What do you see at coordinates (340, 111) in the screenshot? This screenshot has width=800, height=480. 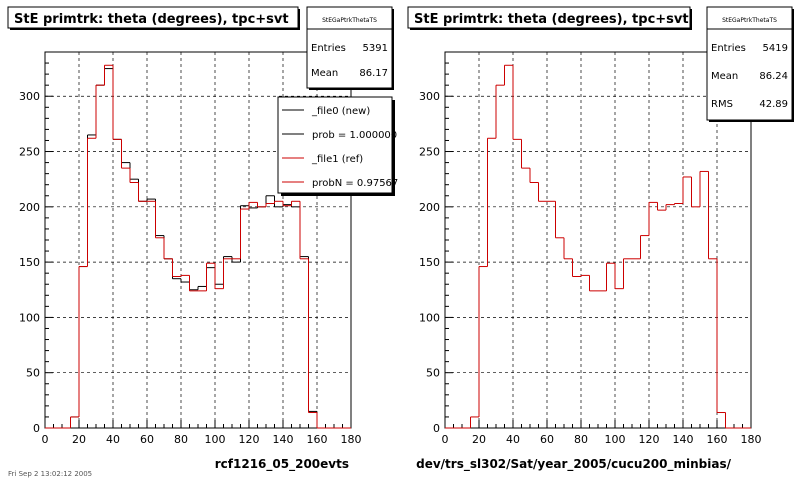 I see `legend-entry: _file0 (new)` at bounding box center [340, 111].